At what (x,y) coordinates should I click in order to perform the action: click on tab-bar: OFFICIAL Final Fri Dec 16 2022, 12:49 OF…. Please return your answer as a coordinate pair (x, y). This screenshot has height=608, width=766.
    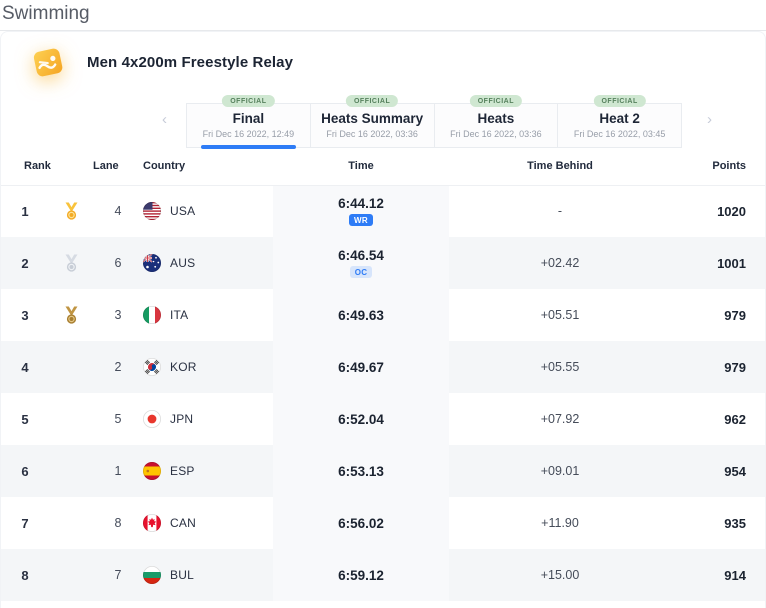
    Looking at the image, I should click on (434, 122).